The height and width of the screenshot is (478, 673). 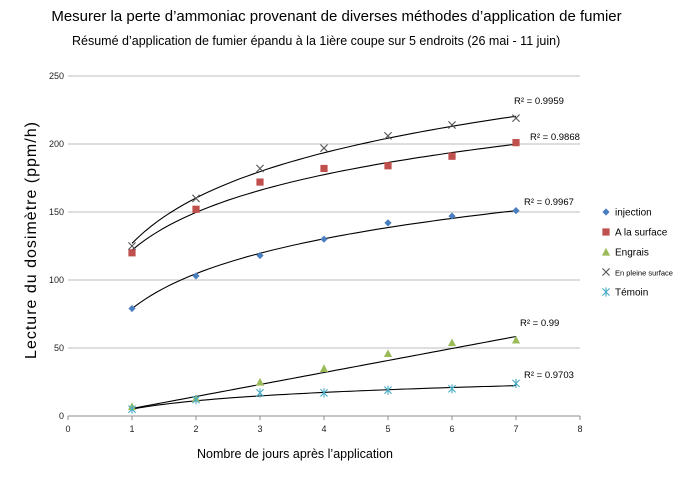 I want to click on legend-item: A la surface, so click(x=635, y=233).